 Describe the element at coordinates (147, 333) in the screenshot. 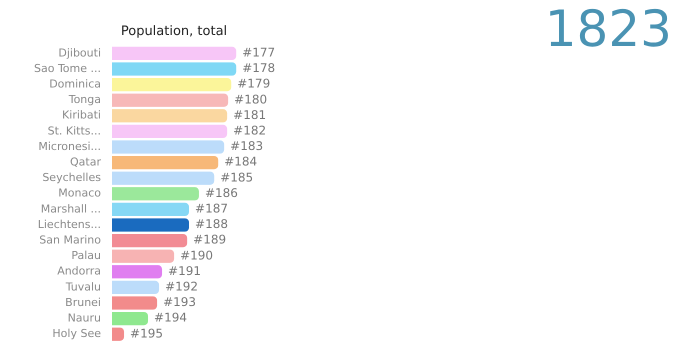

I see `annotation: #195` at that location.